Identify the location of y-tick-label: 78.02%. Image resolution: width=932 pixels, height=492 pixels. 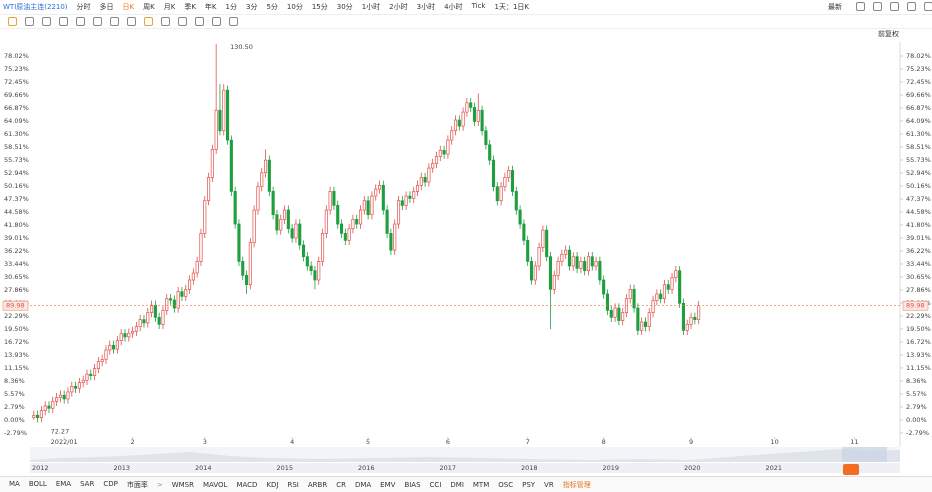
(16, 56).